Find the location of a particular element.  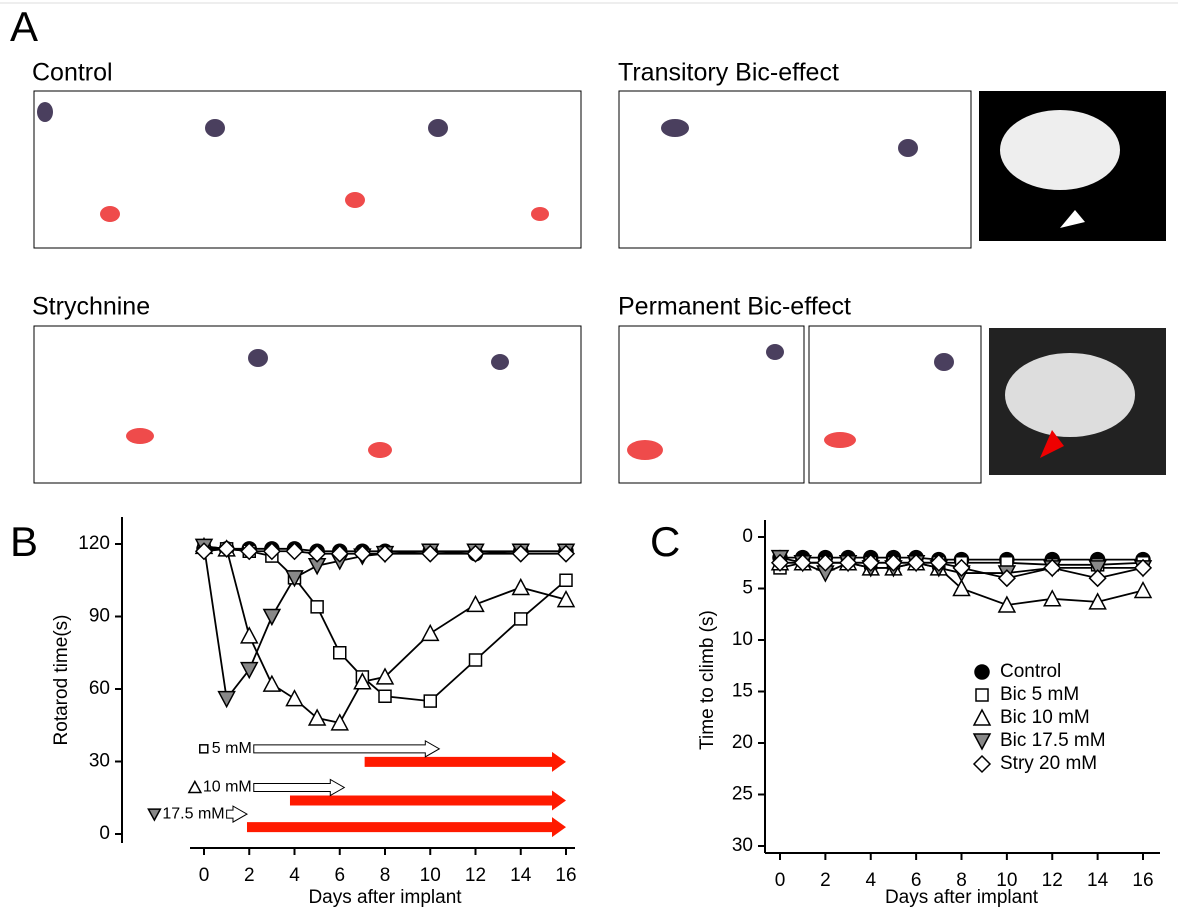

annotation-label: 10 mM is located at coordinates (227, 787).